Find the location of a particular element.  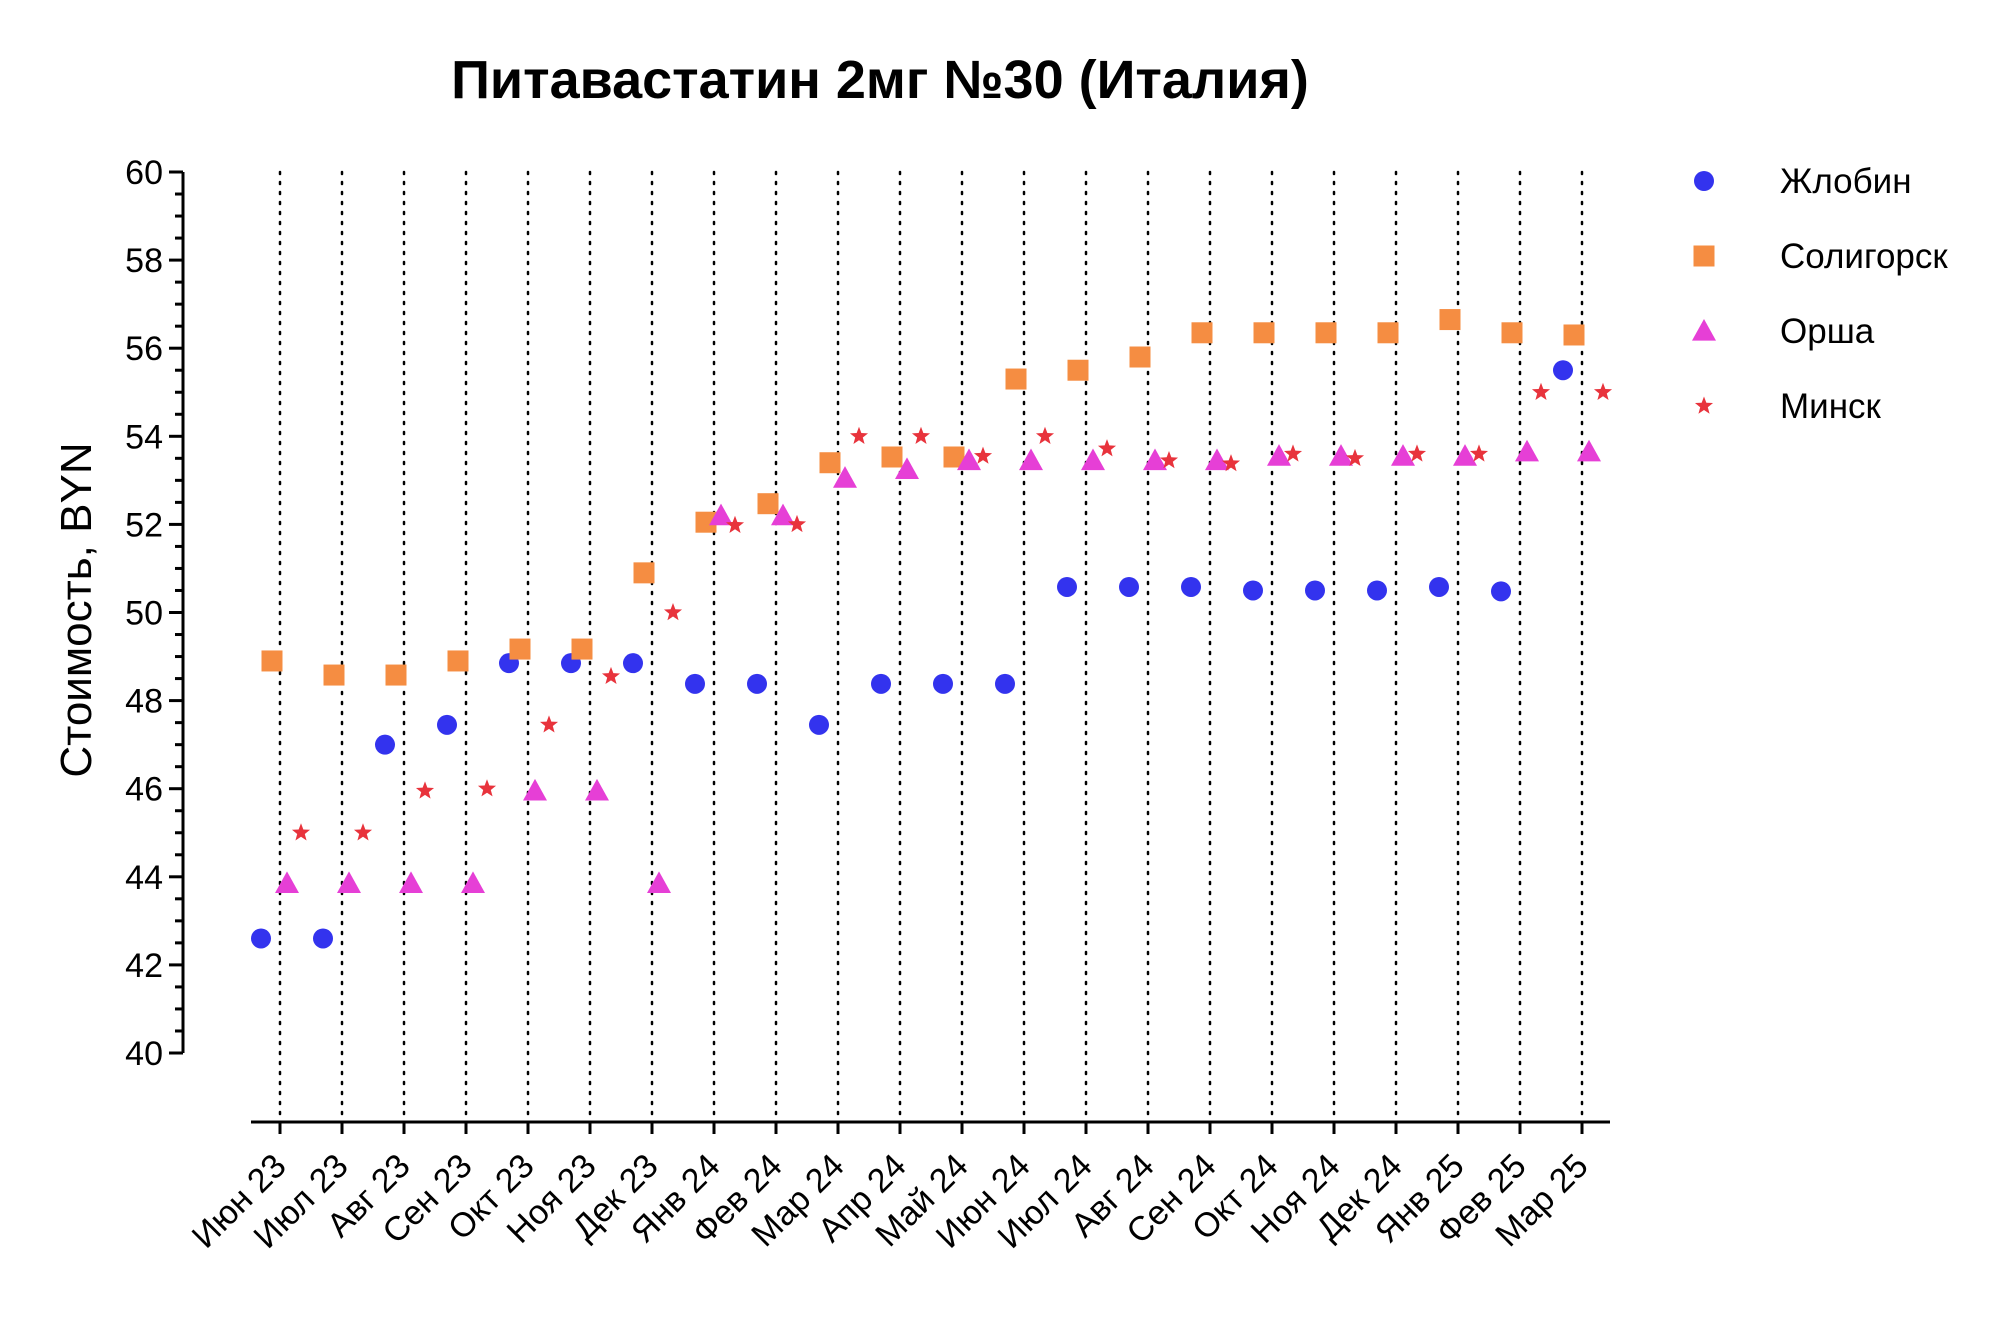

legend-item-0: Жлобин is located at coordinates (1803, 181).